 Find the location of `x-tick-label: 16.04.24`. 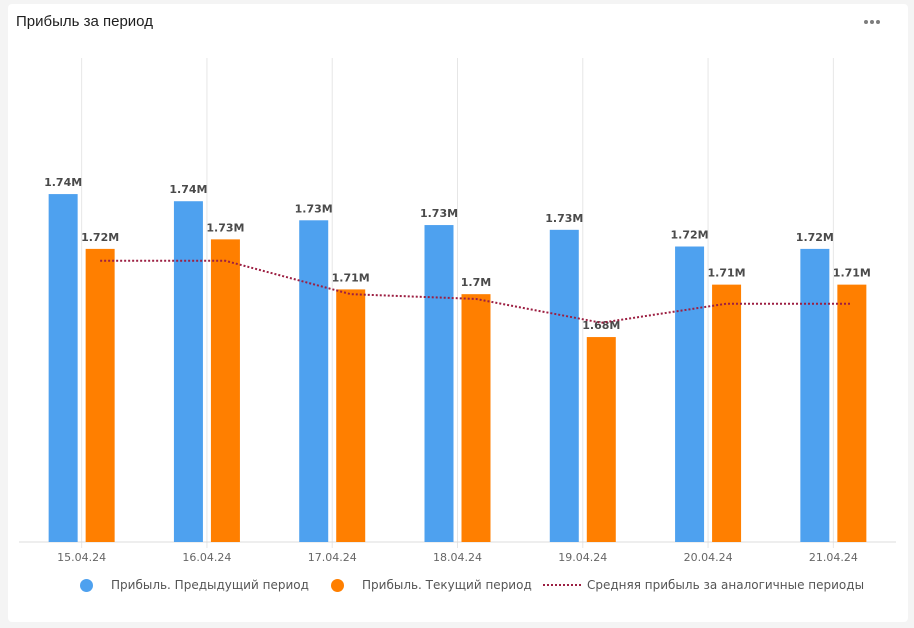

x-tick-label: 16.04.24 is located at coordinates (206, 557).